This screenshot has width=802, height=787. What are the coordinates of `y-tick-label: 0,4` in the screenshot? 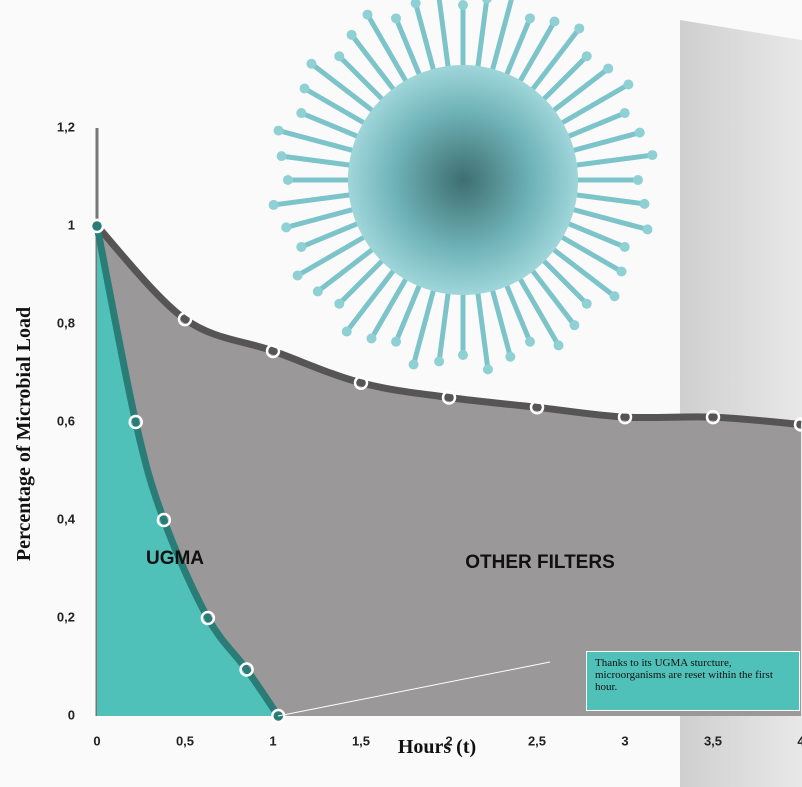 It's located at (66, 518).